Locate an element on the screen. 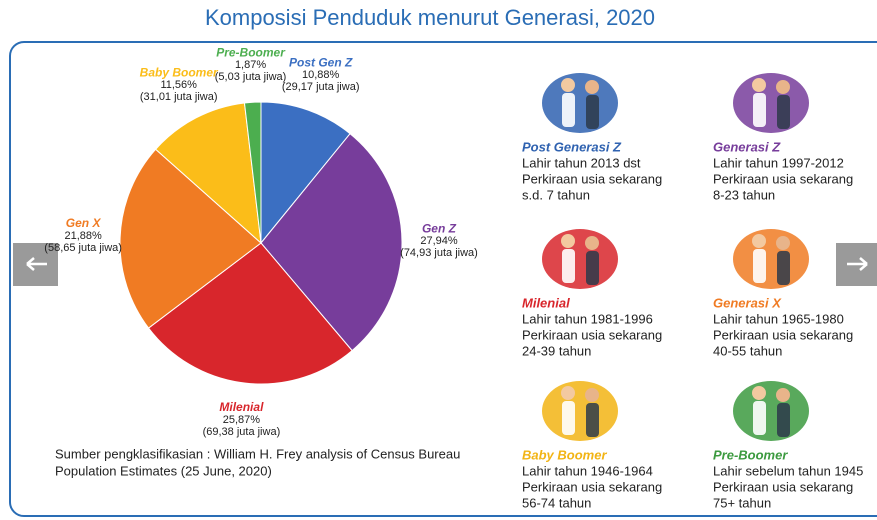 The width and height of the screenshot is (877, 520). generation-detail: 56-74 tahun is located at coordinates (556, 502).